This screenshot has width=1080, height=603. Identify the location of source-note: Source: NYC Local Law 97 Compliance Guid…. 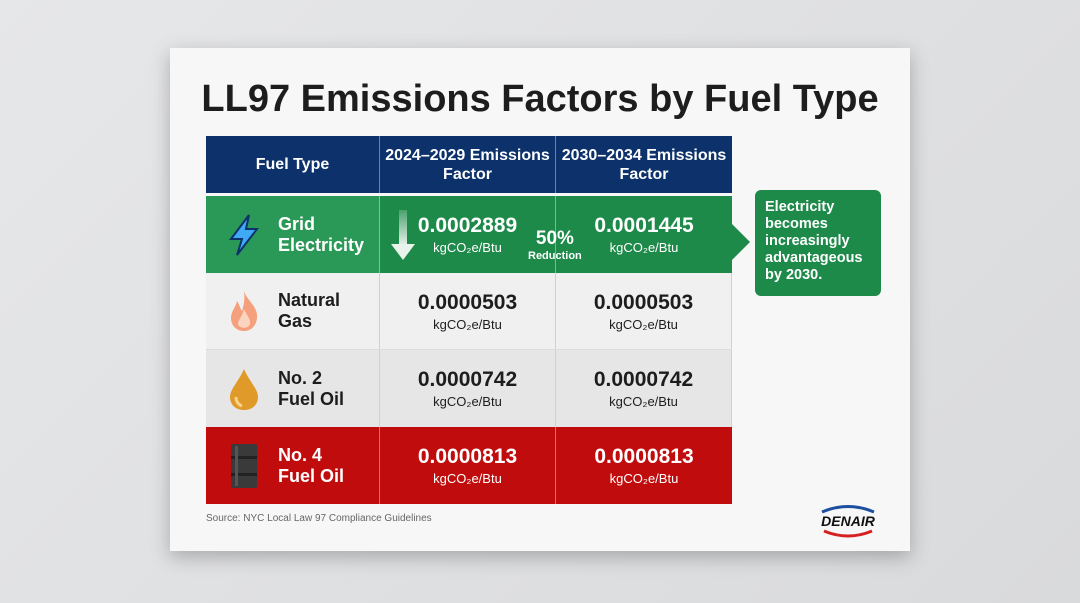
(319, 518).